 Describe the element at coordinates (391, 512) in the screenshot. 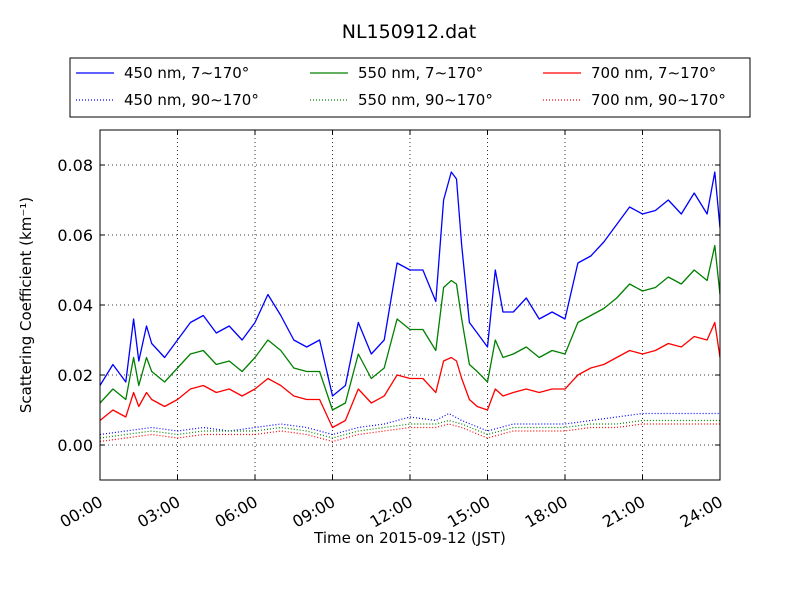

I see `x-tick-label: 12:00` at that location.